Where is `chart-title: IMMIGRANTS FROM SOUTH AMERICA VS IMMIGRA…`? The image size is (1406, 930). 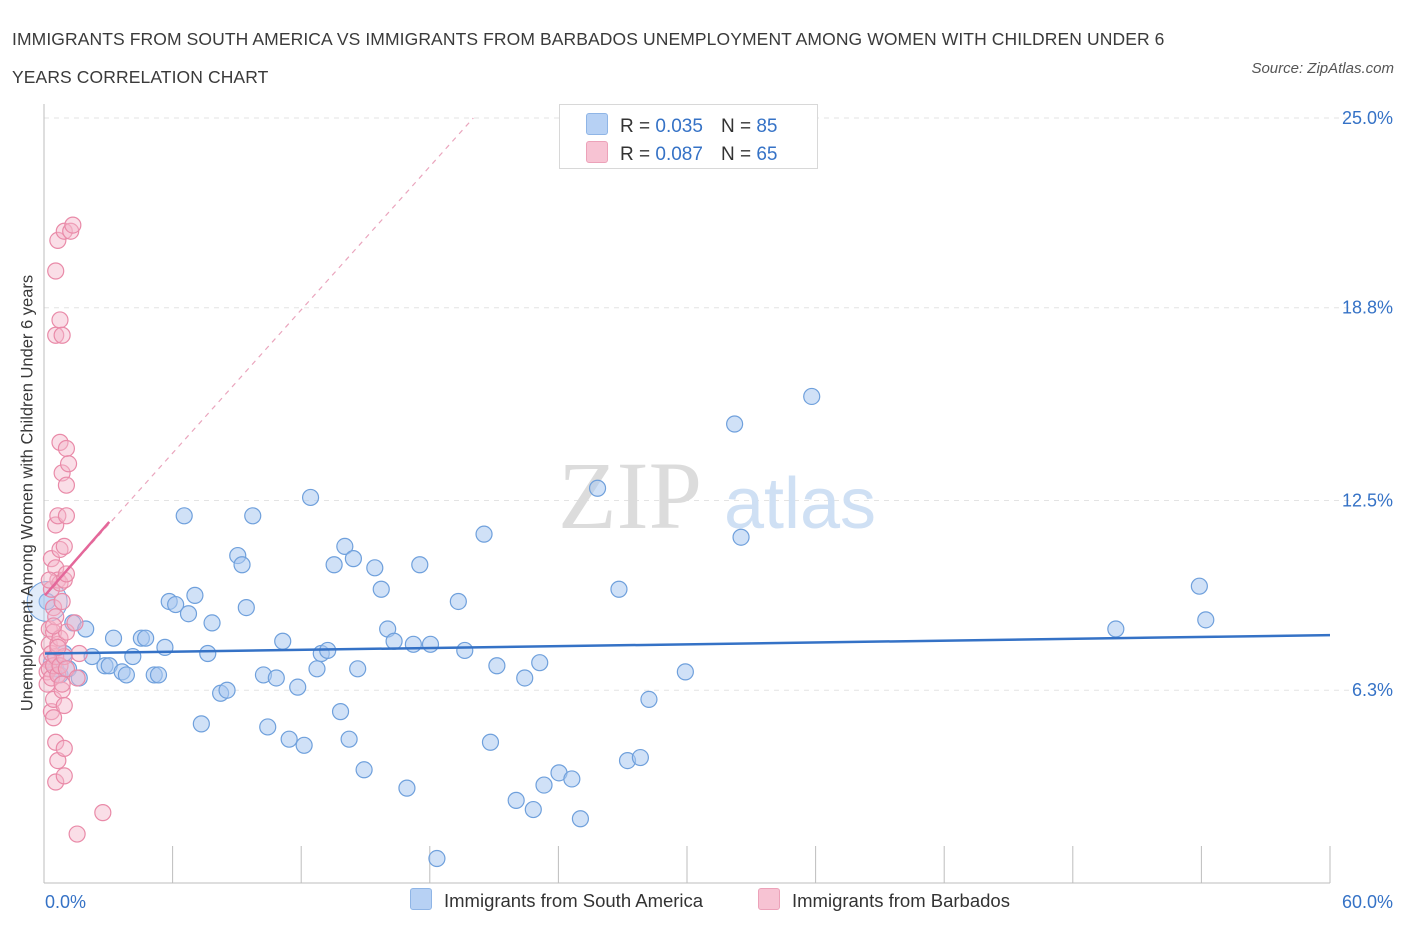
chart-title: IMMIGRANTS FROM SOUTH AMERICA VS IMMIGRA… is located at coordinates (588, 58).